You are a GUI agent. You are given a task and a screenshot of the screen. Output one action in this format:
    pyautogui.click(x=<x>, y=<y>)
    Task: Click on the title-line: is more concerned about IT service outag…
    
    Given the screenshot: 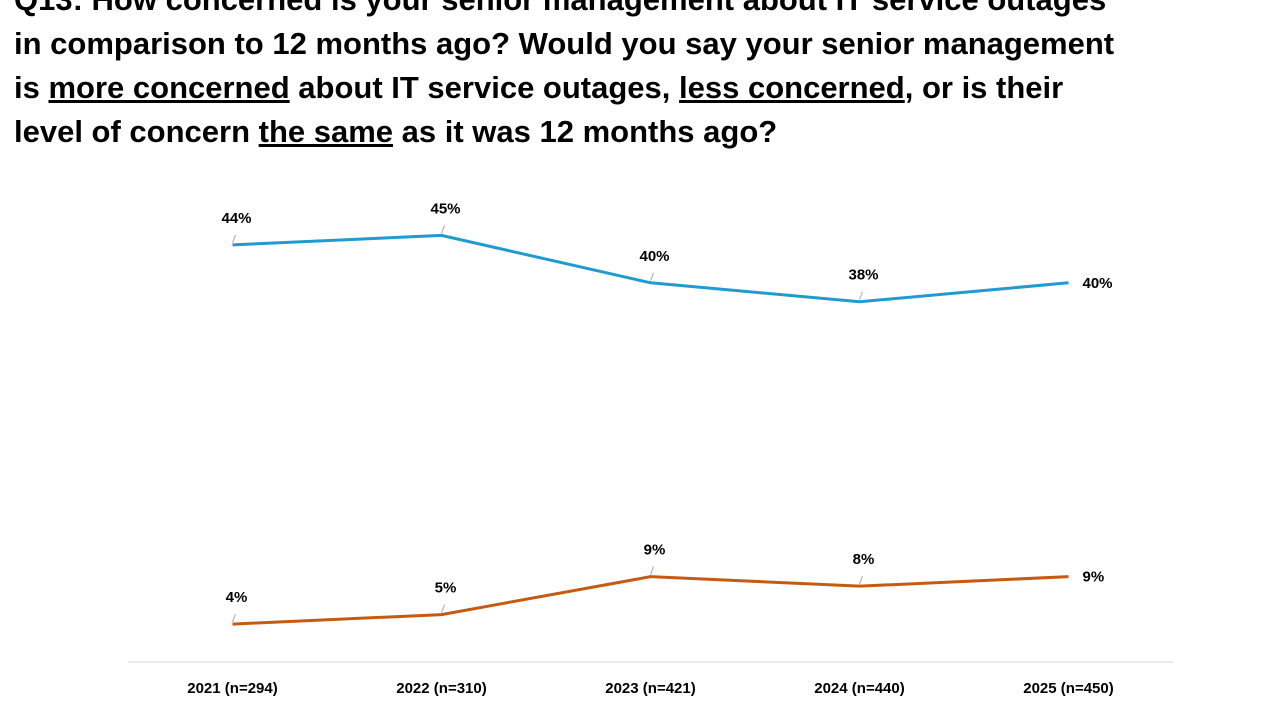 What is the action you would take?
    pyautogui.click(x=644, y=88)
    